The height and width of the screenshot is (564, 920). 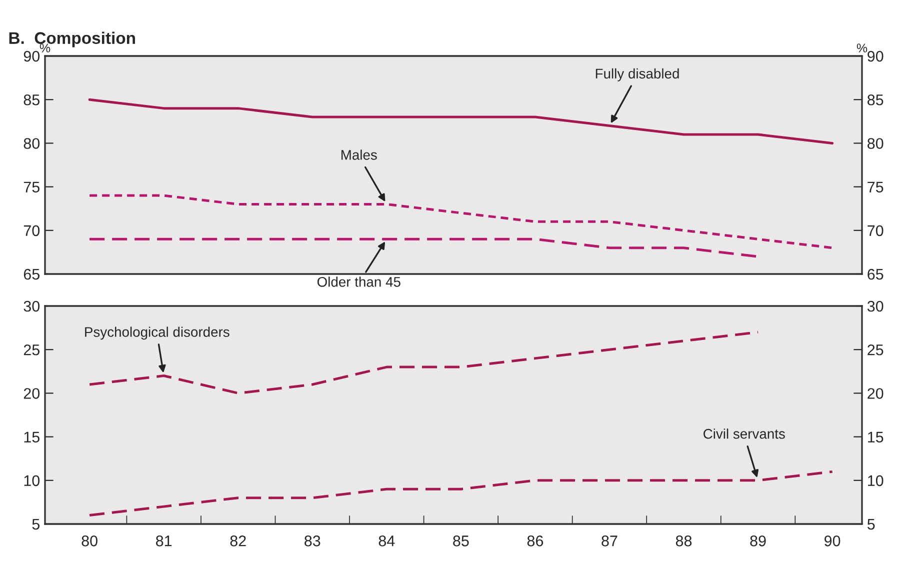 What do you see at coordinates (32, 437) in the screenshot?
I see `y-tick-label: 15` at bounding box center [32, 437].